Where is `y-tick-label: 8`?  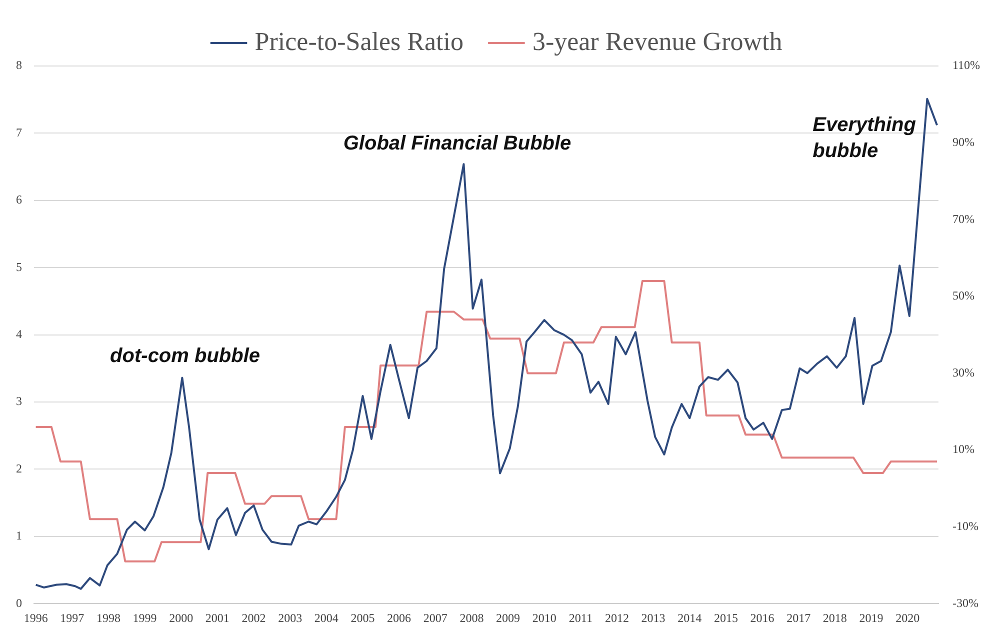
y-tick-label: 8 is located at coordinates (19, 65).